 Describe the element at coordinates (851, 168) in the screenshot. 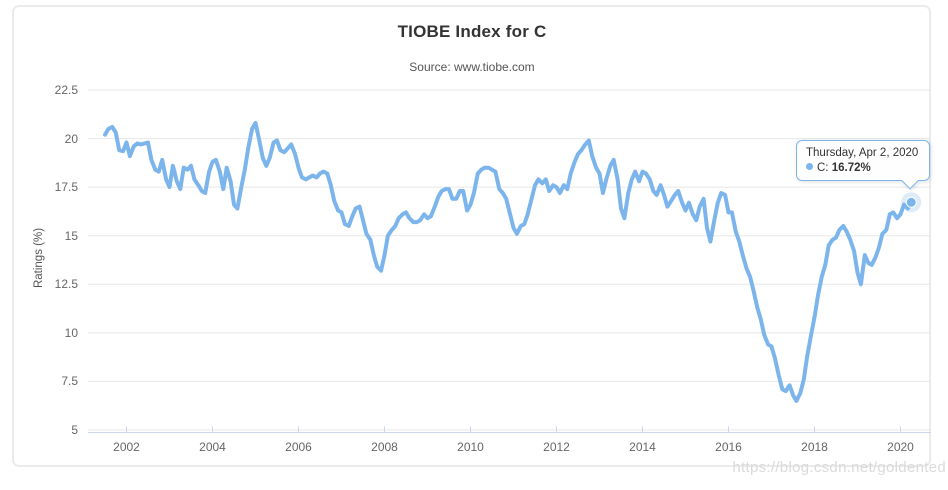

I see `tooltip-value: 16.72%` at that location.